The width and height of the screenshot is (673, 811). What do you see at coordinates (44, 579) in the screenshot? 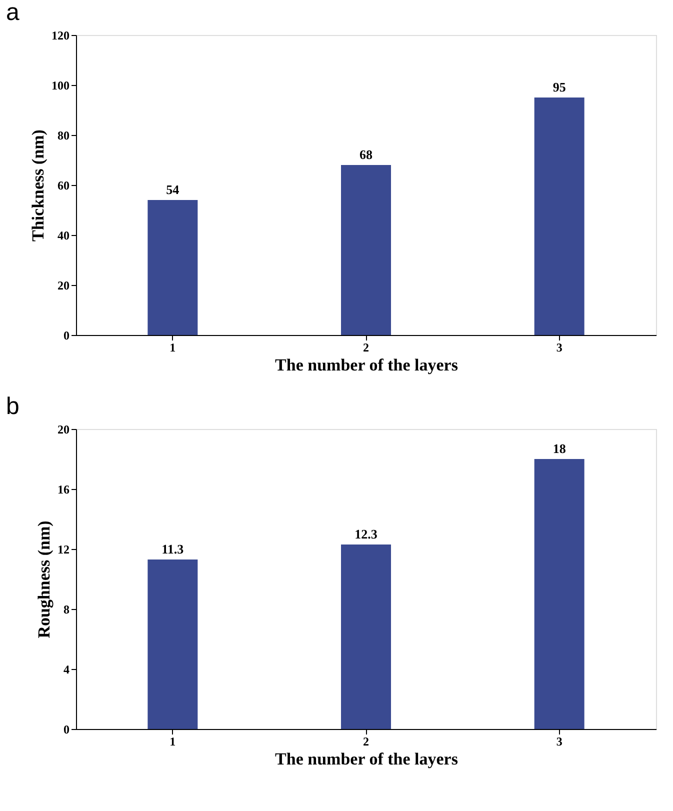
I see `y-axis-title: Roughness (nm)` at bounding box center [44, 579].